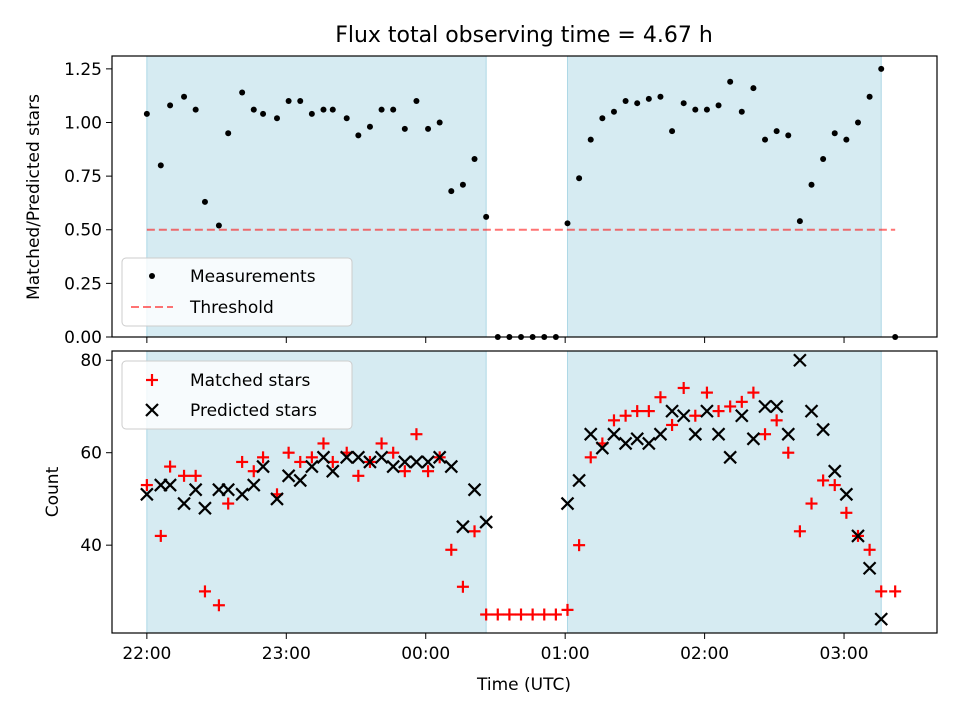  Describe the element at coordinates (91, 546) in the screenshot. I see `y-tick-label: 40` at that location.